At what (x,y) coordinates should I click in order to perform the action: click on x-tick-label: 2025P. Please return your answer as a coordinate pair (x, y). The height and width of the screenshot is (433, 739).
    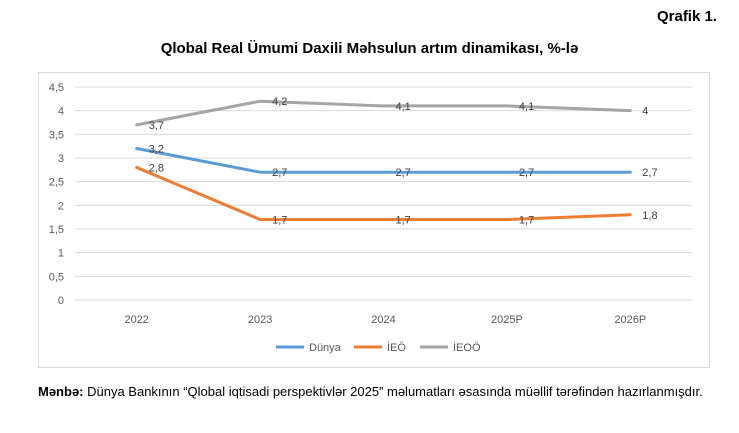
    Looking at the image, I should click on (507, 320).